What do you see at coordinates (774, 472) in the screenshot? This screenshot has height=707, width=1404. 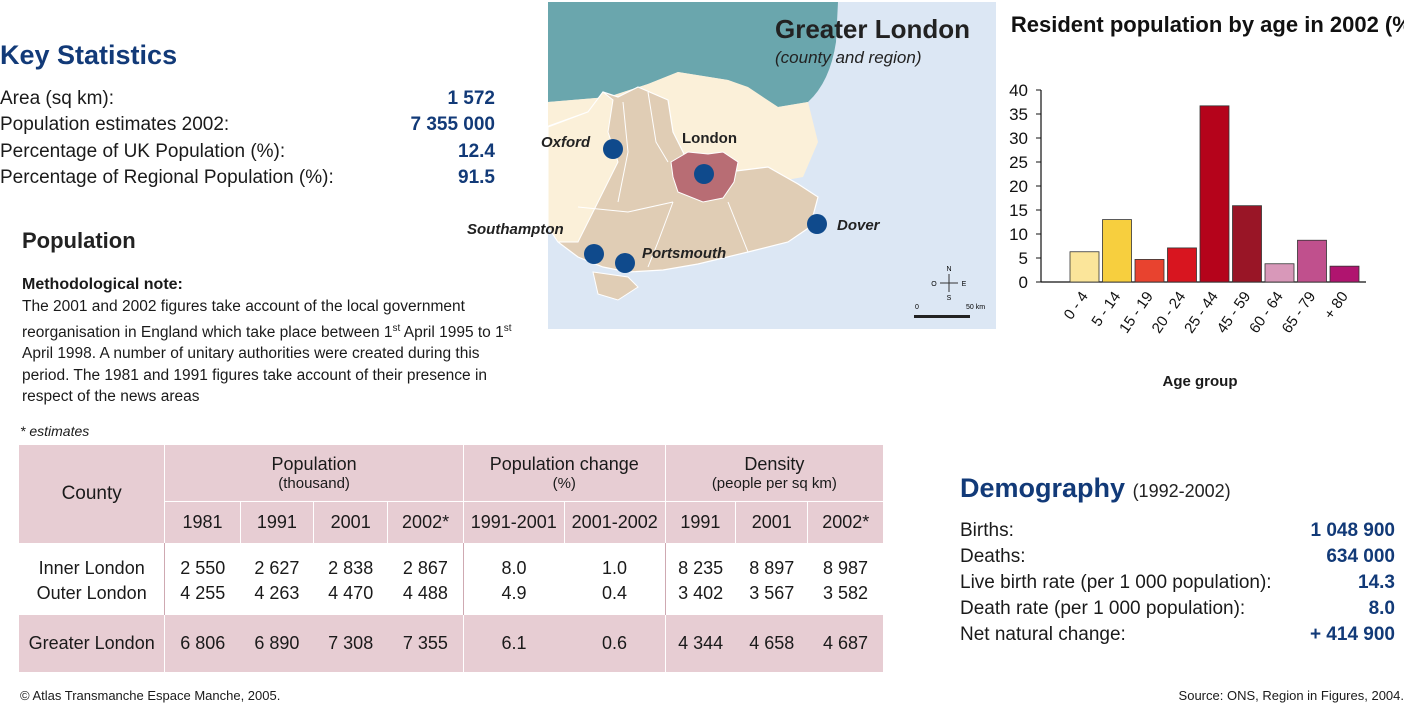 I see `group-header-density: Density (people per sq km)` at bounding box center [774, 472].